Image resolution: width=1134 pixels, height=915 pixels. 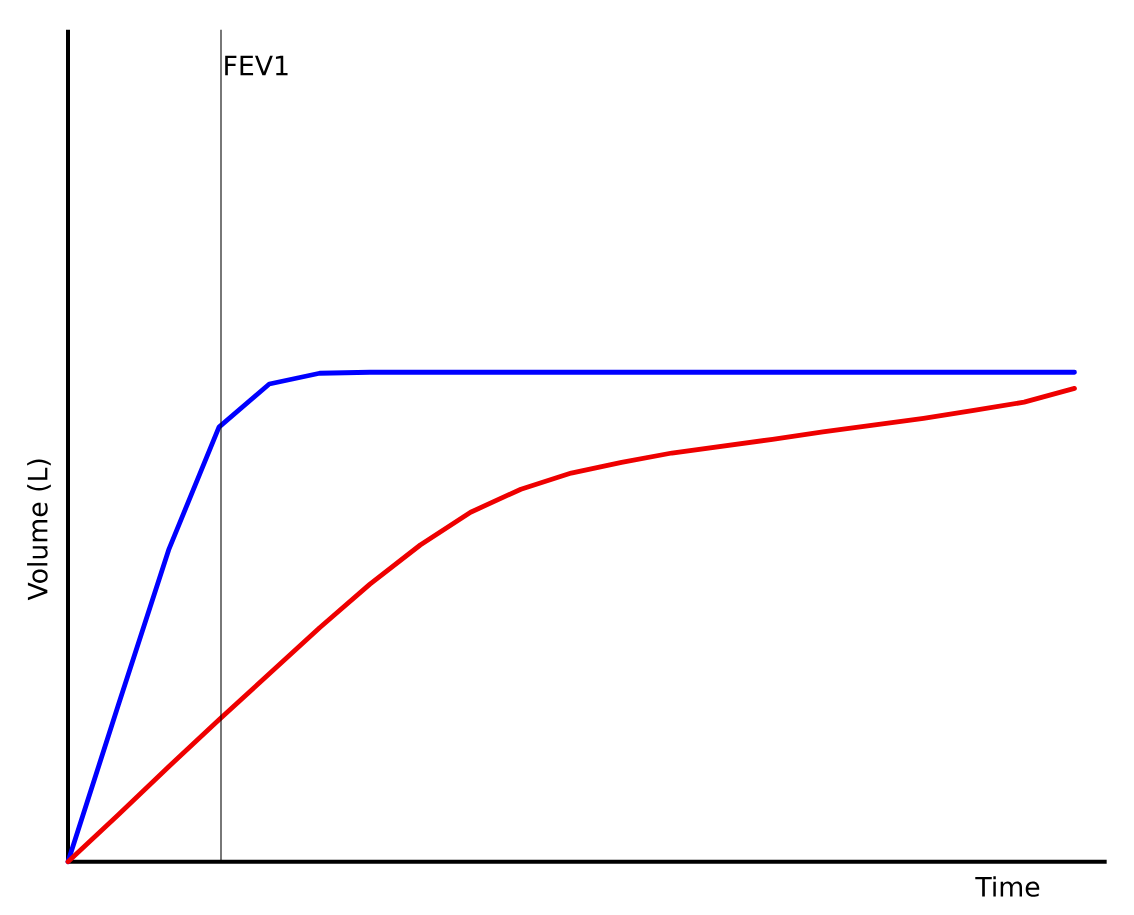 What do you see at coordinates (1007, 886) in the screenshot?
I see `x-axis-title: Time` at bounding box center [1007, 886].